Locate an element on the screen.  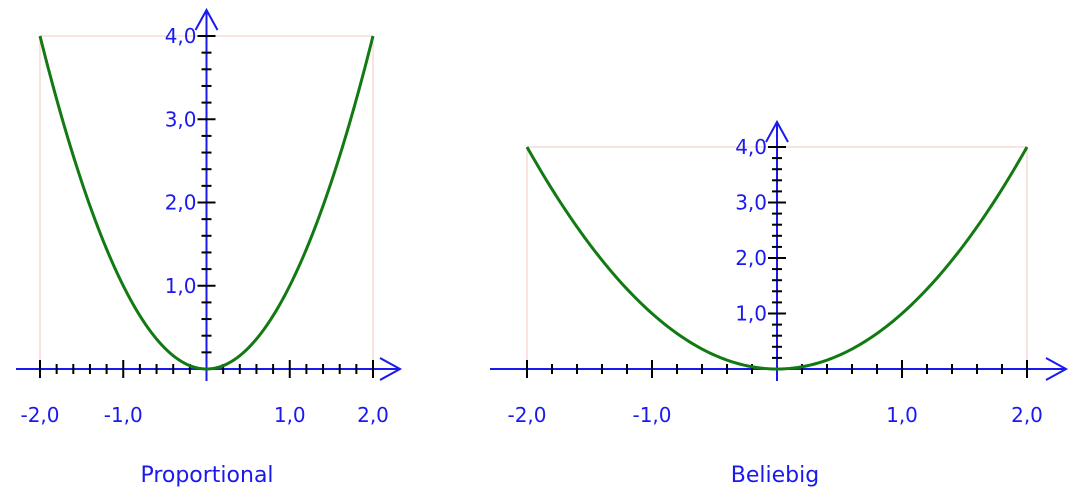
chart-title: Beliebig is located at coordinates (775, 475).